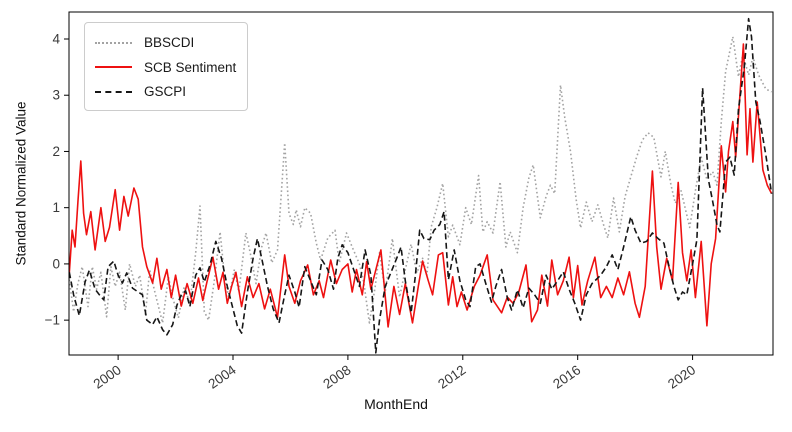  What do you see at coordinates (21, 183) in the screenshot?
I see `y-axis-title: Standard Normalized Value` at bounding box center [21, 183].